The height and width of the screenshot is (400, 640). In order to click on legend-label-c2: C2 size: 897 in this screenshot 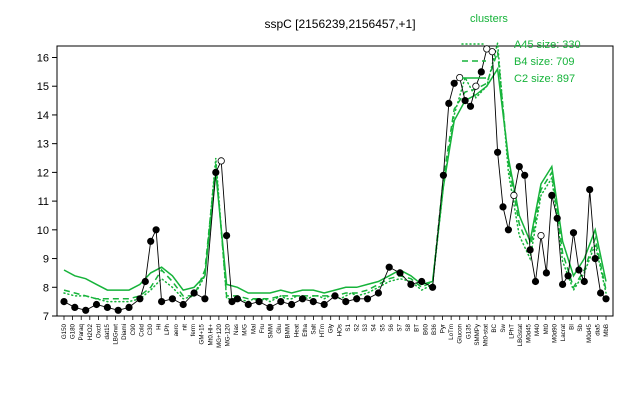, I will do `click(544, 79)`.